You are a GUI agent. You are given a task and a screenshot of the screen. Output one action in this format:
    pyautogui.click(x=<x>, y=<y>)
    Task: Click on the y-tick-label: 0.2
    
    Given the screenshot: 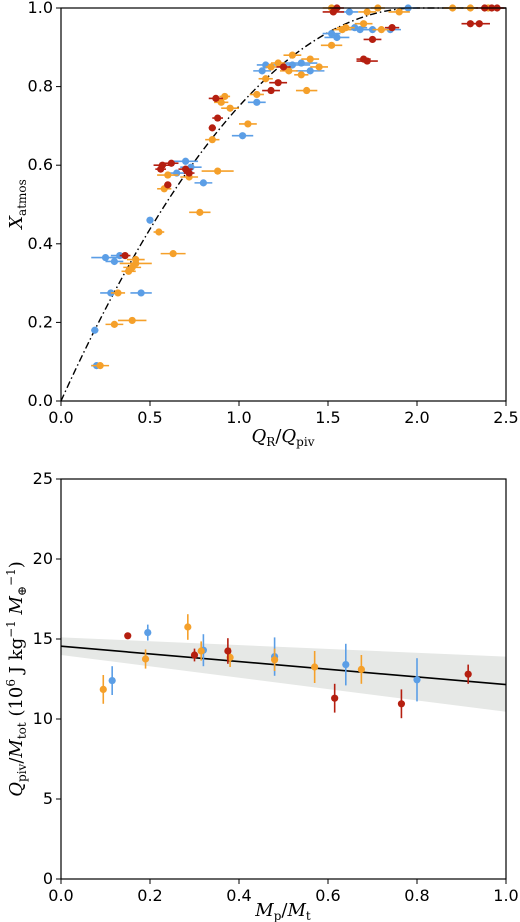 What is the action you would take?
    pyautogui.click(x=40, y=321)
    